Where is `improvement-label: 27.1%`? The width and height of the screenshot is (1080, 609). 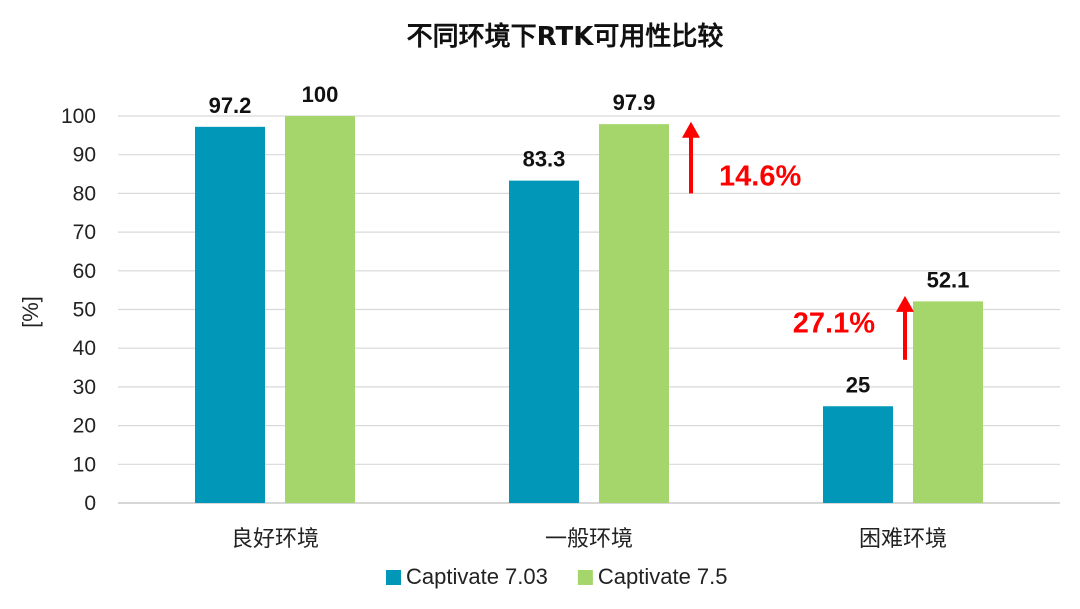
improvement-label: 27.1% is located at coordinates (834, 324).